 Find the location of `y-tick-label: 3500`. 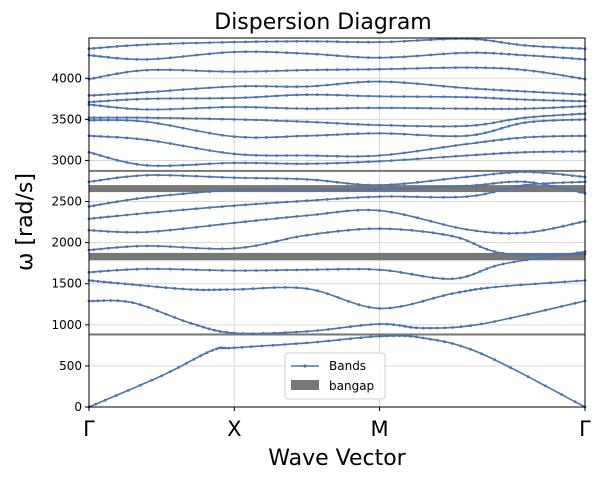

y-tick-label: 3500 is located at coordinates (66, 119).